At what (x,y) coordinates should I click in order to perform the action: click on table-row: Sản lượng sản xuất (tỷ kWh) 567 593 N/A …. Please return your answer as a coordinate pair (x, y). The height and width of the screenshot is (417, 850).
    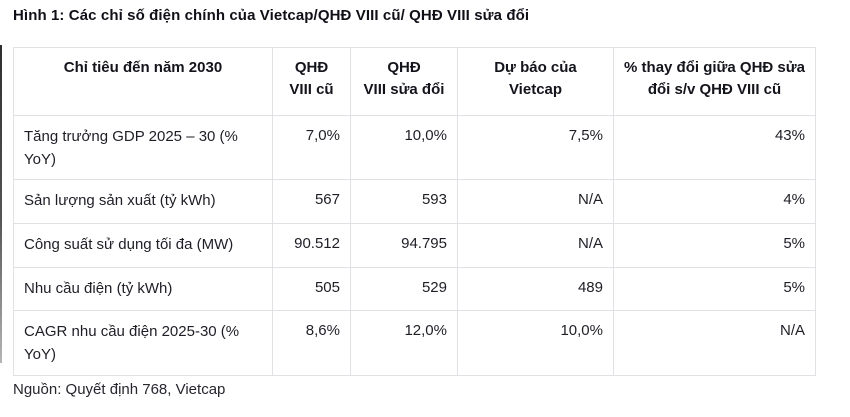
    Looking at the image, I should click on (414, 201).